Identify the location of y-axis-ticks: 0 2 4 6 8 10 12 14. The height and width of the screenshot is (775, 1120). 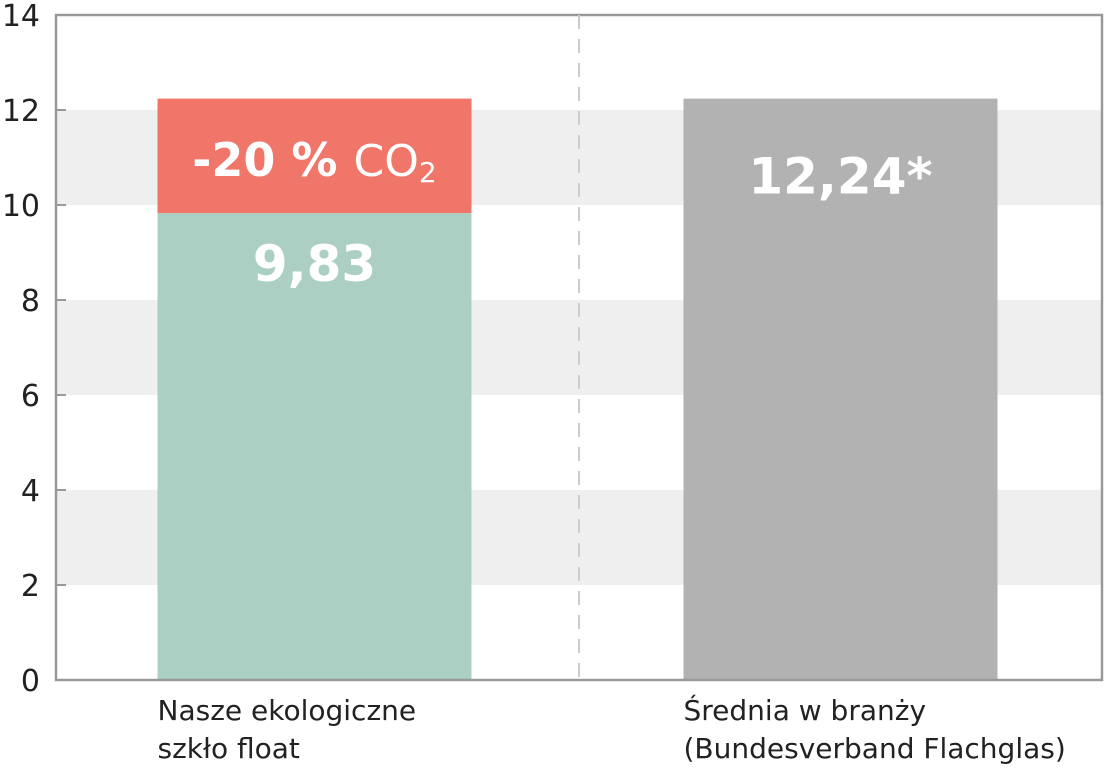
(34, 349).